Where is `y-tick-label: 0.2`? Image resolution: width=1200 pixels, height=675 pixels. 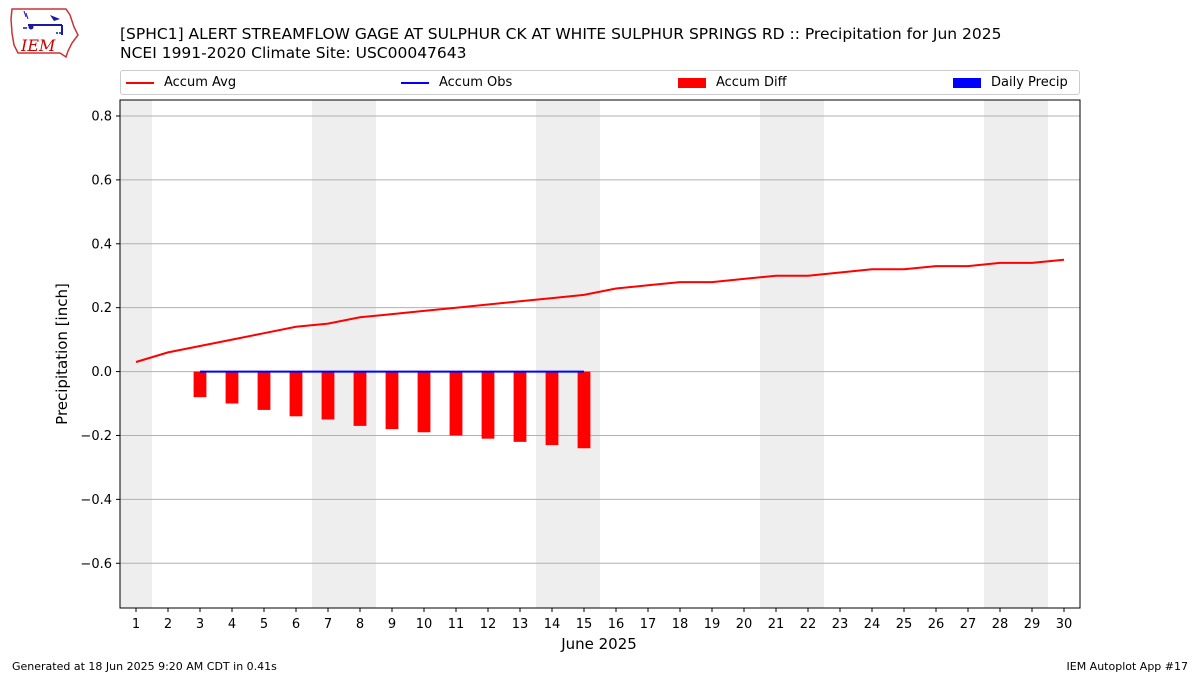
y-tick-label: 0.2 is located at coordinates (101, 308).